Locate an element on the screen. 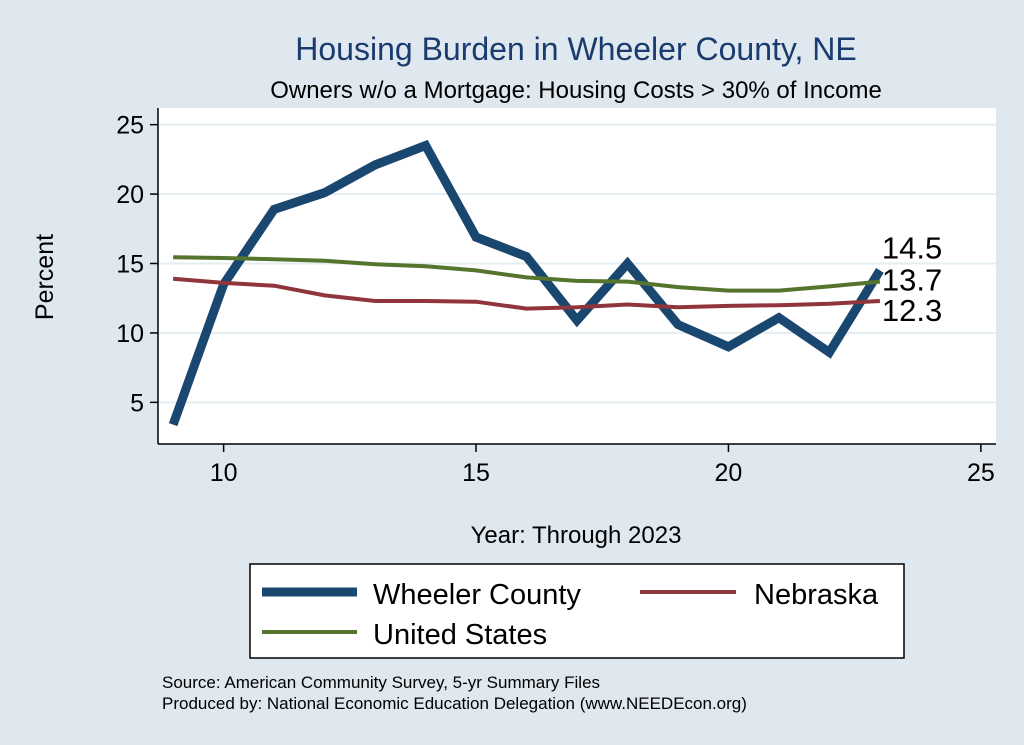 The width and height of the screenshot is (1024, 745). y-tick-label-25: 25 is located at coordinates (130, 126).